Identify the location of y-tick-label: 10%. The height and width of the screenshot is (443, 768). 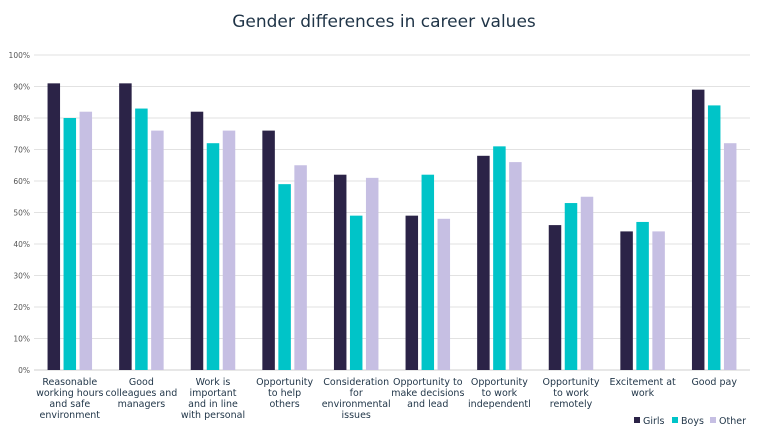
(21, 339).